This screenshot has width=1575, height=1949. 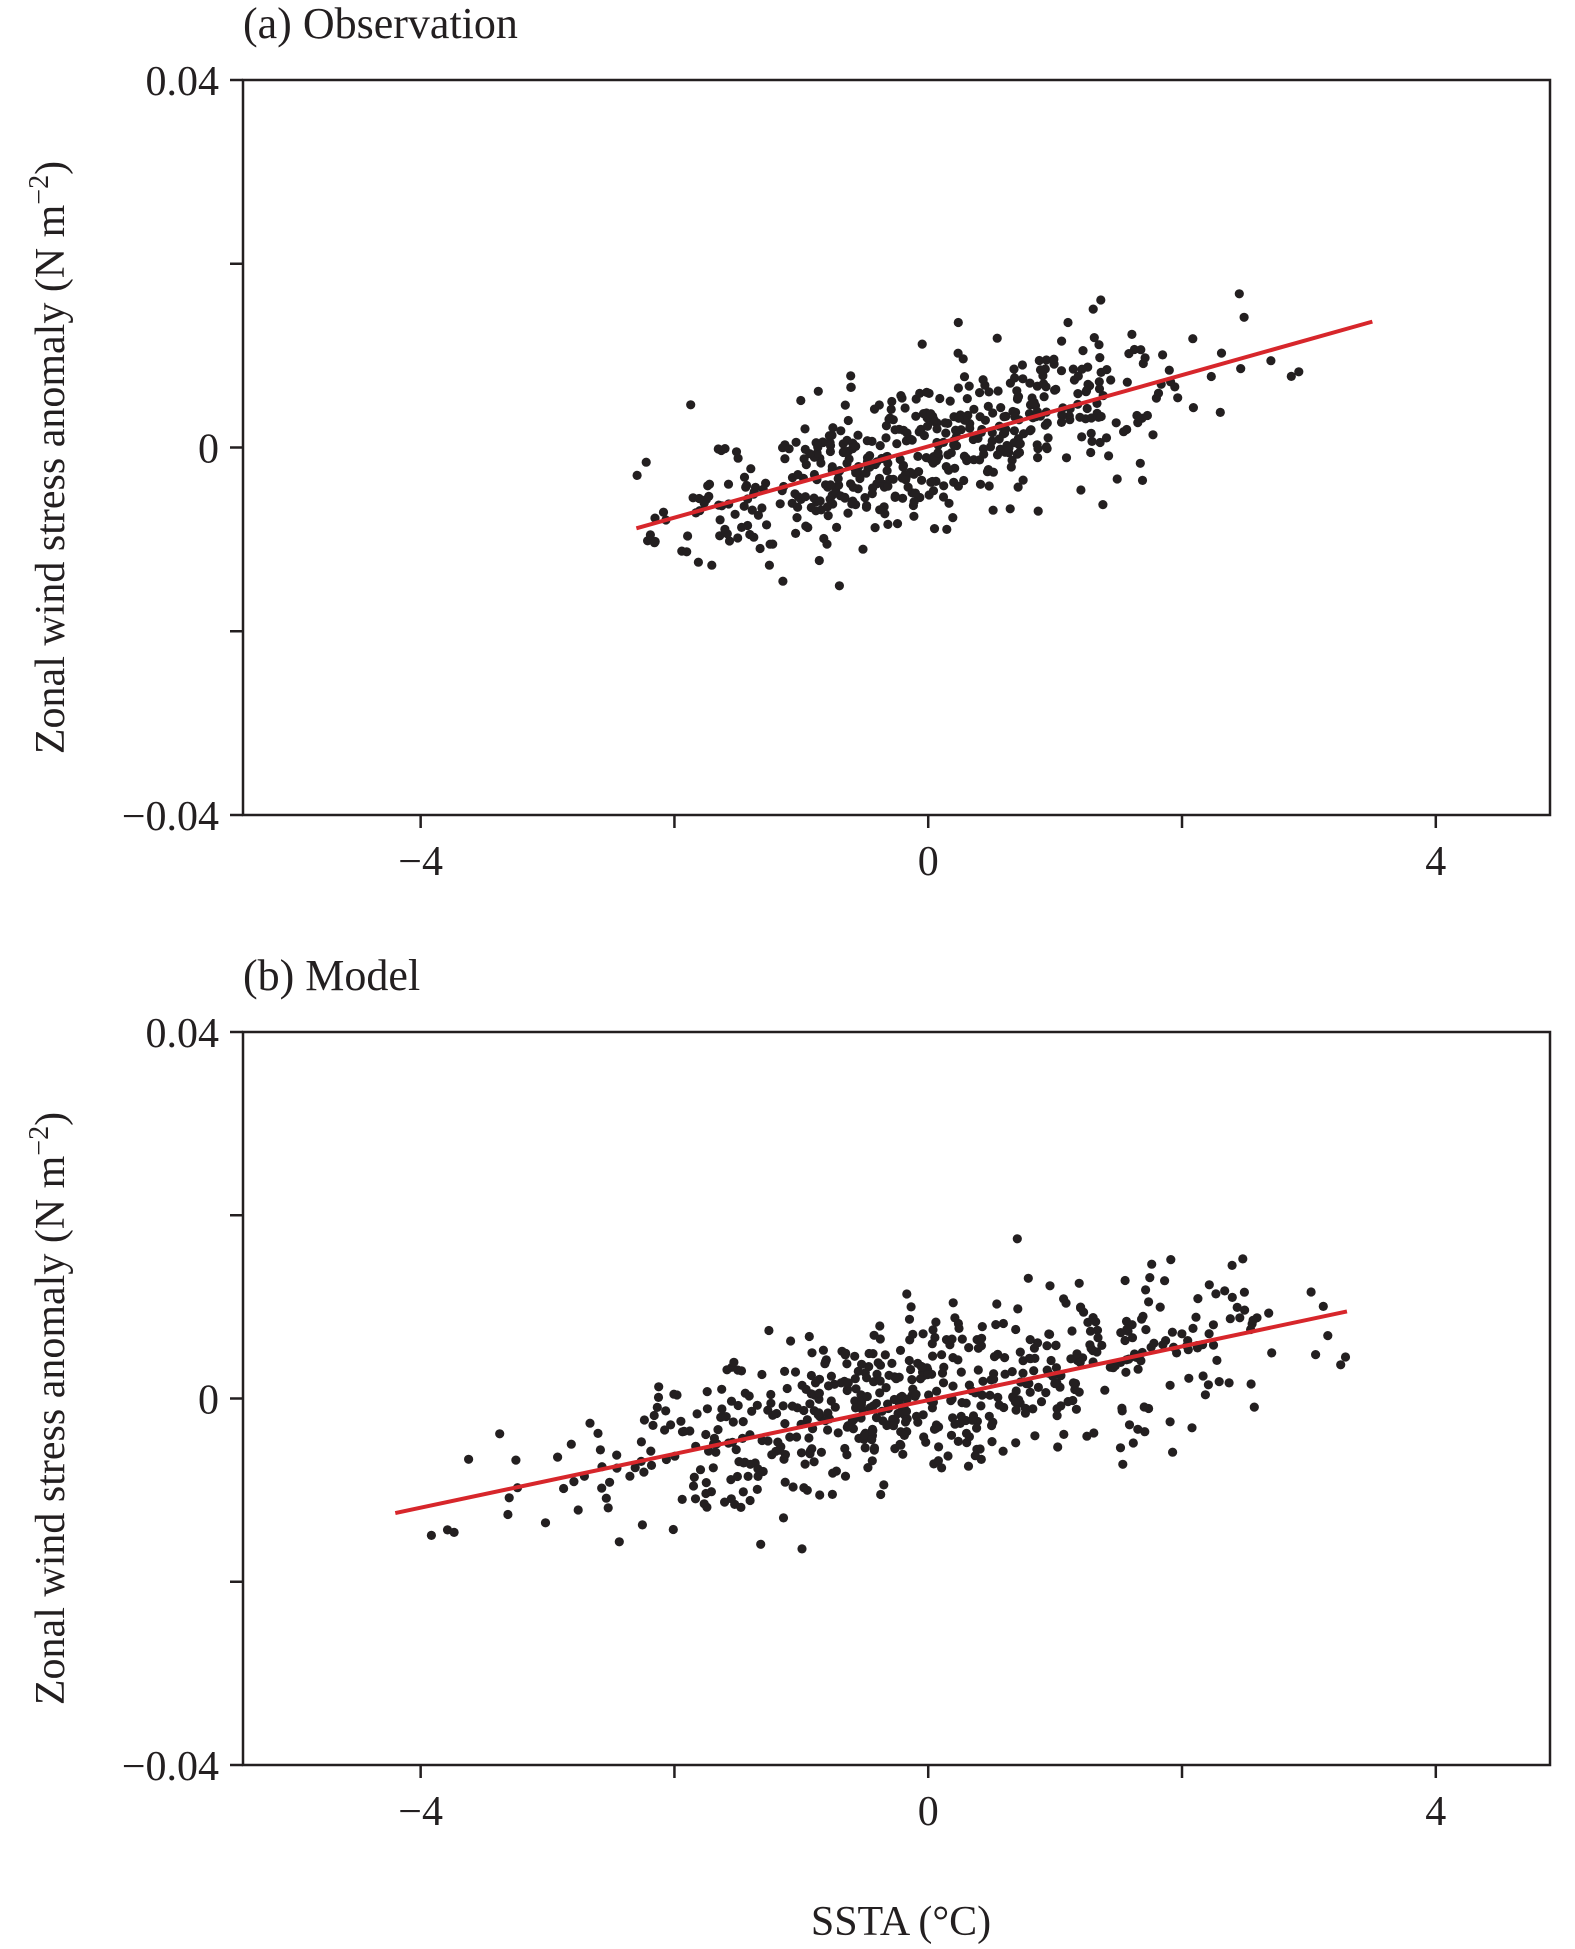 I want to click on scatter-points-model, so click(x=888, y=1394).